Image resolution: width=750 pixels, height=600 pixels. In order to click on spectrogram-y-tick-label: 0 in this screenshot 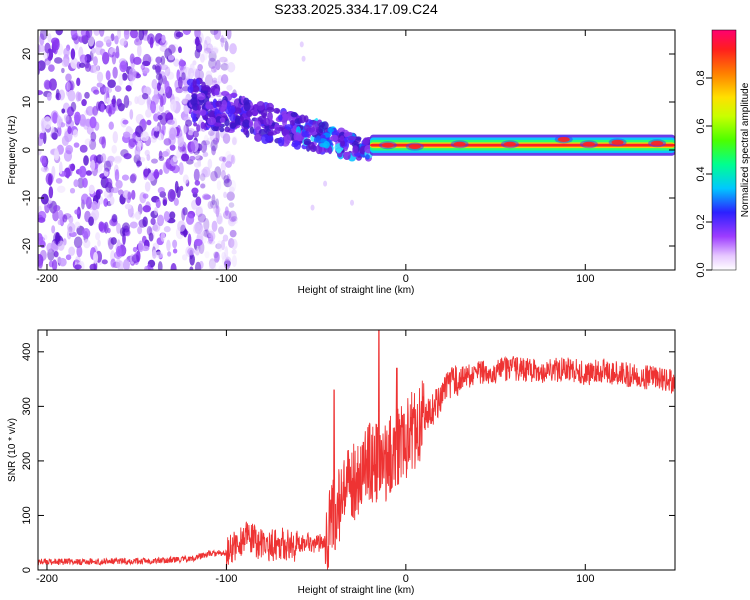, I will do `click(27, 150)`.